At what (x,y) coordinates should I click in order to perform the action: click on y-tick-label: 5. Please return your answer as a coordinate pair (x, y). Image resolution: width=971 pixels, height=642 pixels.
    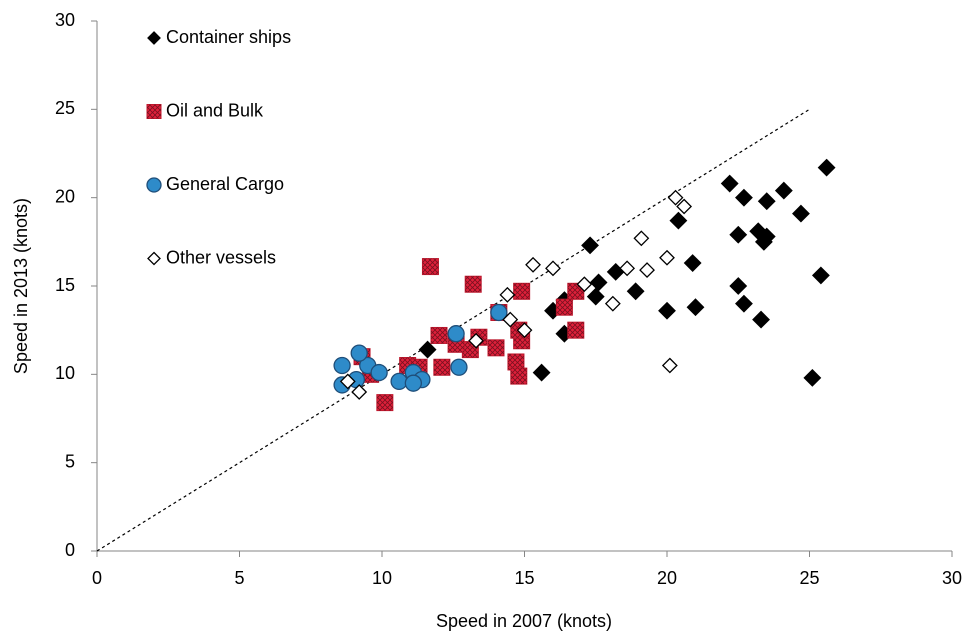
    Looking at the image, I should click on (70, 461).